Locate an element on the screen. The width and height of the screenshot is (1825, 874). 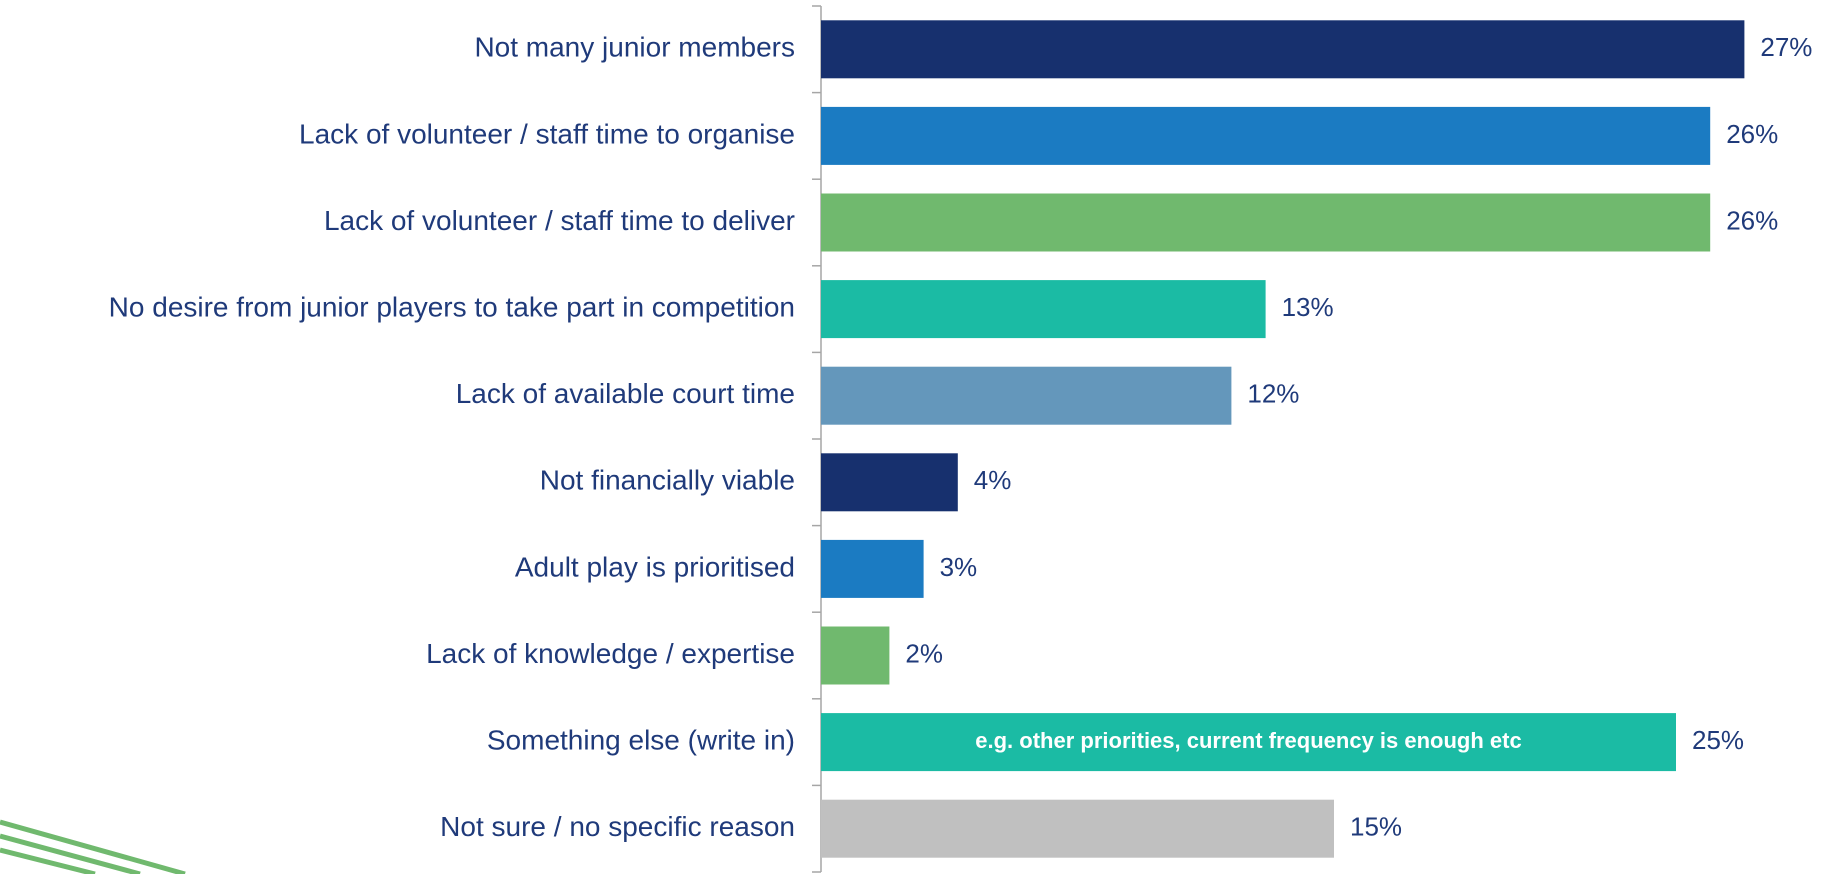
value-label: 27% is located at coordinates (1786, 47).